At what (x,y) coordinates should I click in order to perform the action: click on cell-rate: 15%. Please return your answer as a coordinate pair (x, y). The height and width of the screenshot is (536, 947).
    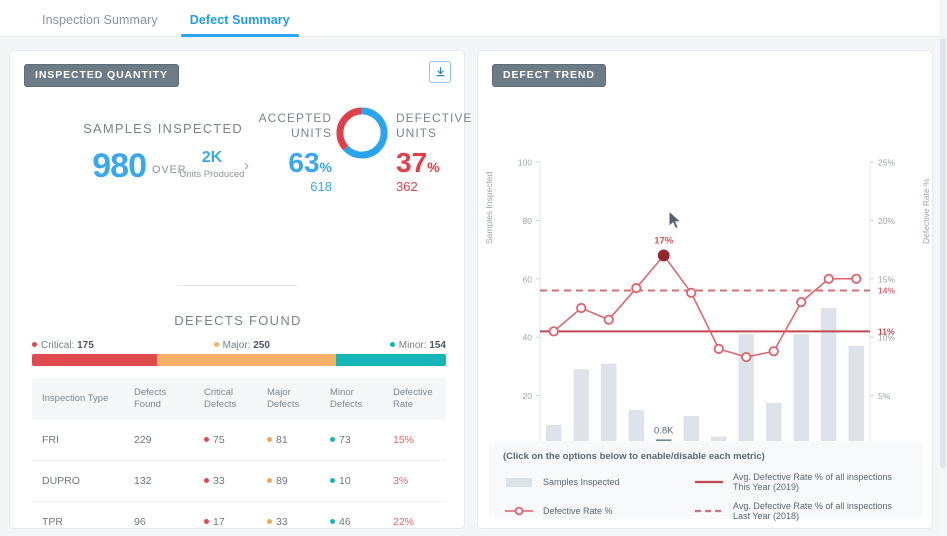
    Looking at the image, I should click on (404, 440).